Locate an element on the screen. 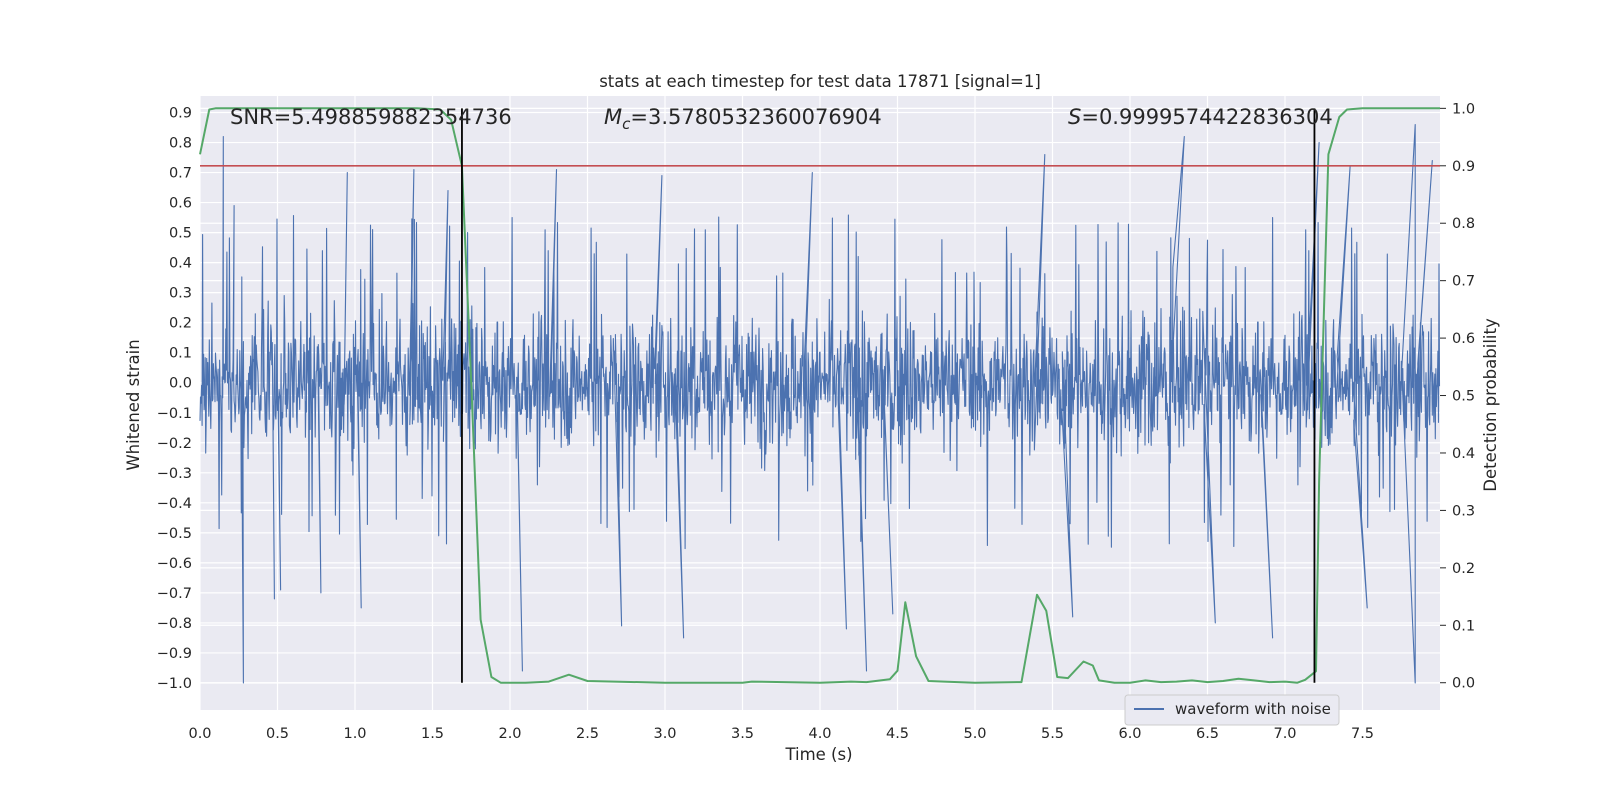 The height and width of the screenshot is (800, 1600). y2-tick-label: 0.9 is located at coordinates (1463, 167).